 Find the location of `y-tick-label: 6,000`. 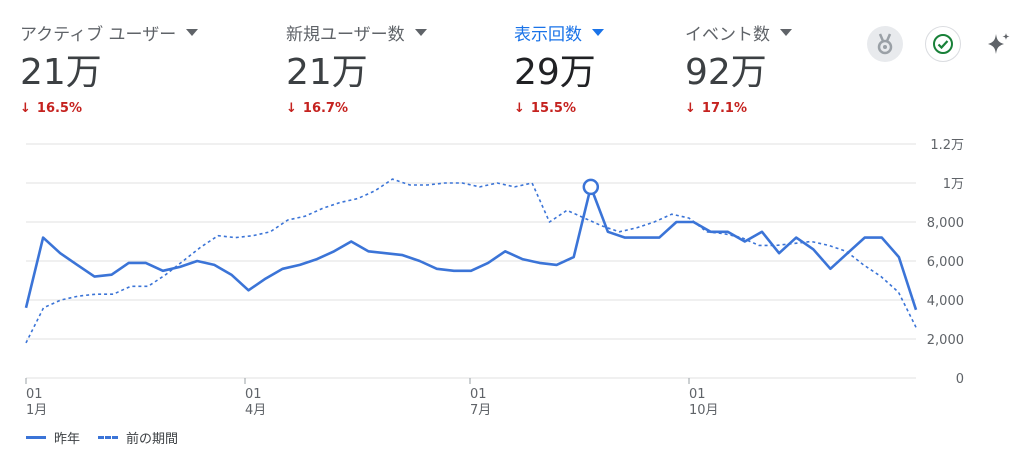

y-tick-label: 6,000 is located at coordinates (945, 262).